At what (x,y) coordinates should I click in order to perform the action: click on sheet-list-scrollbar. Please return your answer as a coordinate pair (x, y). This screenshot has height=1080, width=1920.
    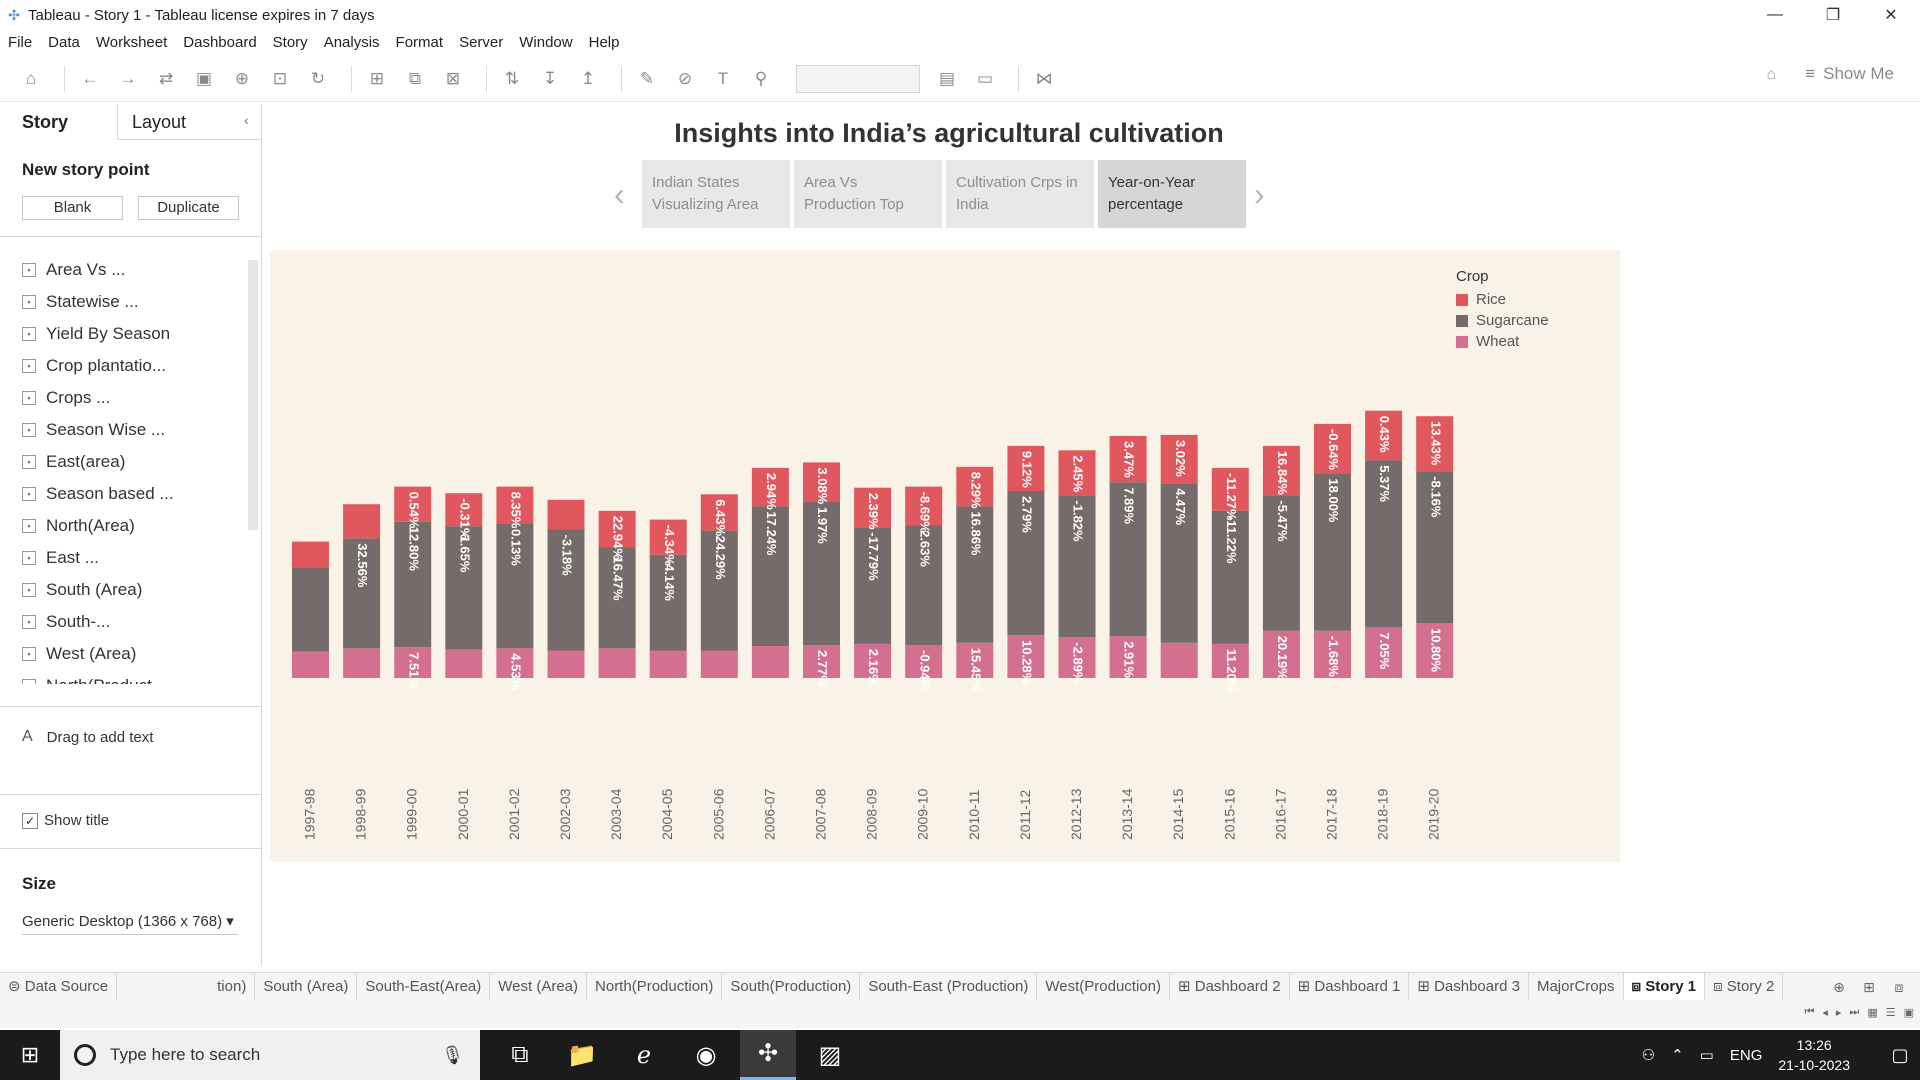
    Looking at the image, I should click on (253, 395).